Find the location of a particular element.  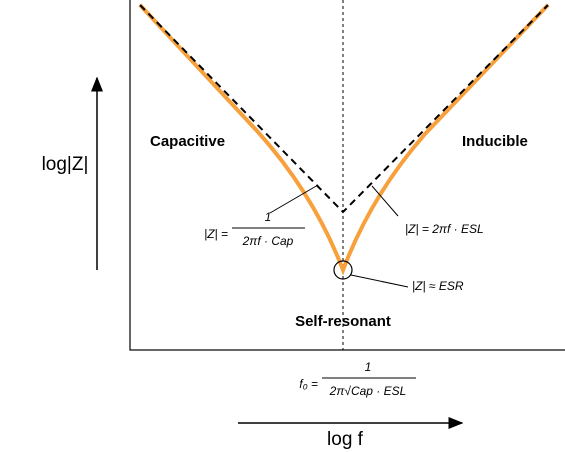

x-label: log f is located at coordinates (345, 439).